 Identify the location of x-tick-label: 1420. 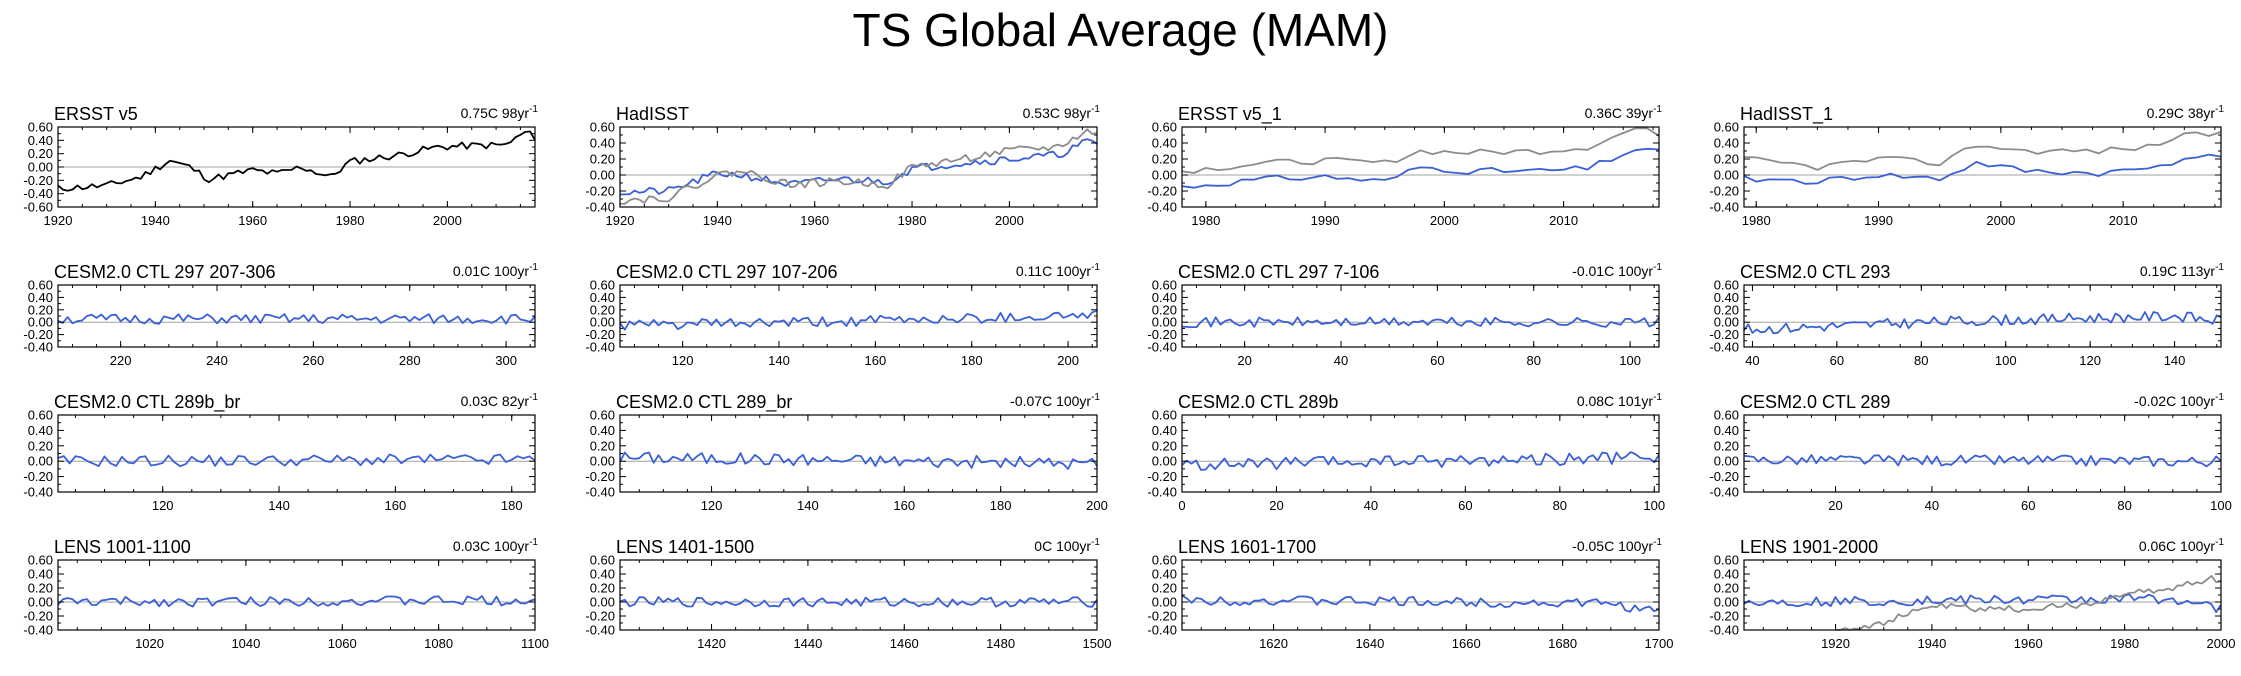
(711, 643).